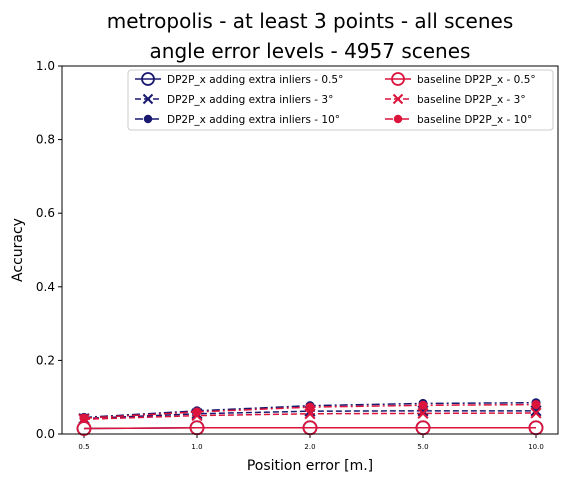 The height and width of the screenshot is (484, 568). I want to click on y-tick-label: 0.4, so click(45, 287).